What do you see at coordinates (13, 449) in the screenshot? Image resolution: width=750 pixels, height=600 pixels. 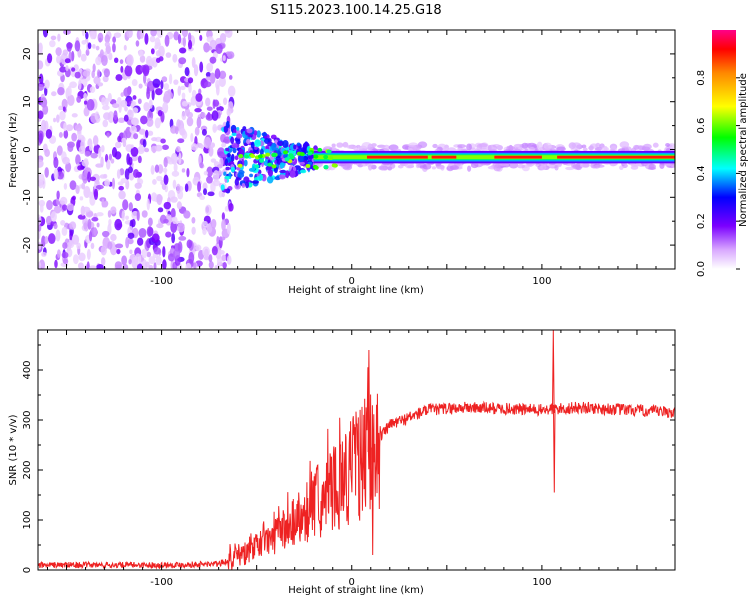 I see `snr-y-label: SNR (10 * v/v)` at bounding box center [13, 449].